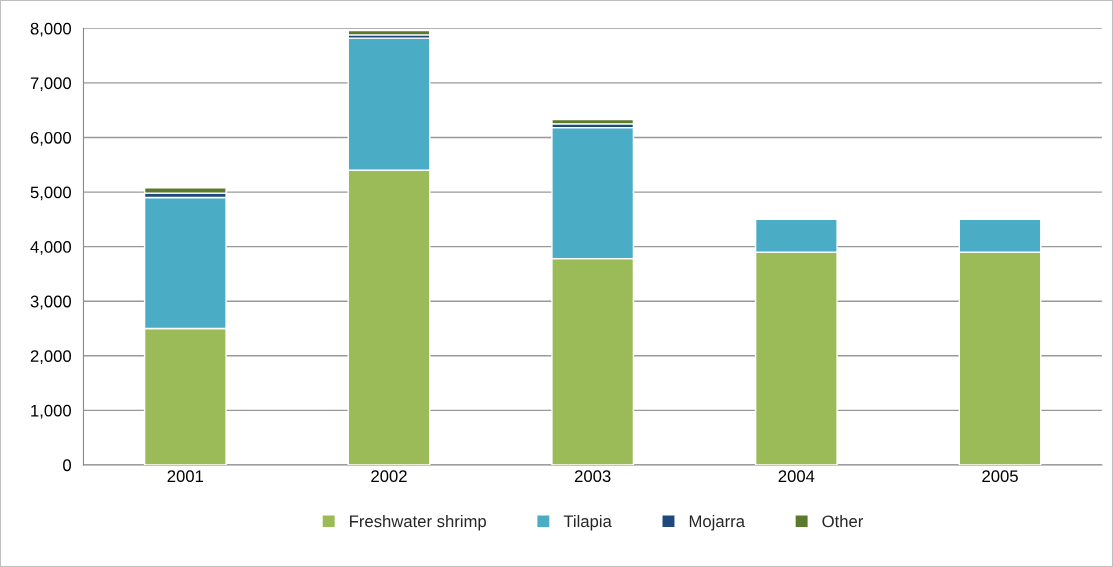 The width and height of the screenshot is (1113, 567). What do you see at coordinates (51, 357) in the screenshot?
I see `y-tick-label: 2,000` at bounding box center [51, 357].